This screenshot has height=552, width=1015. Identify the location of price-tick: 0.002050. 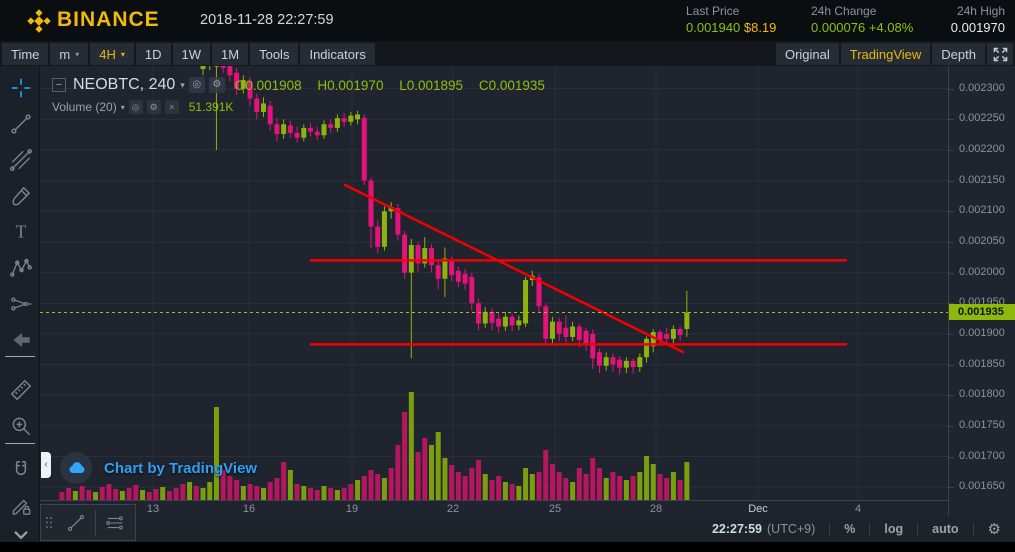
(977, 240).